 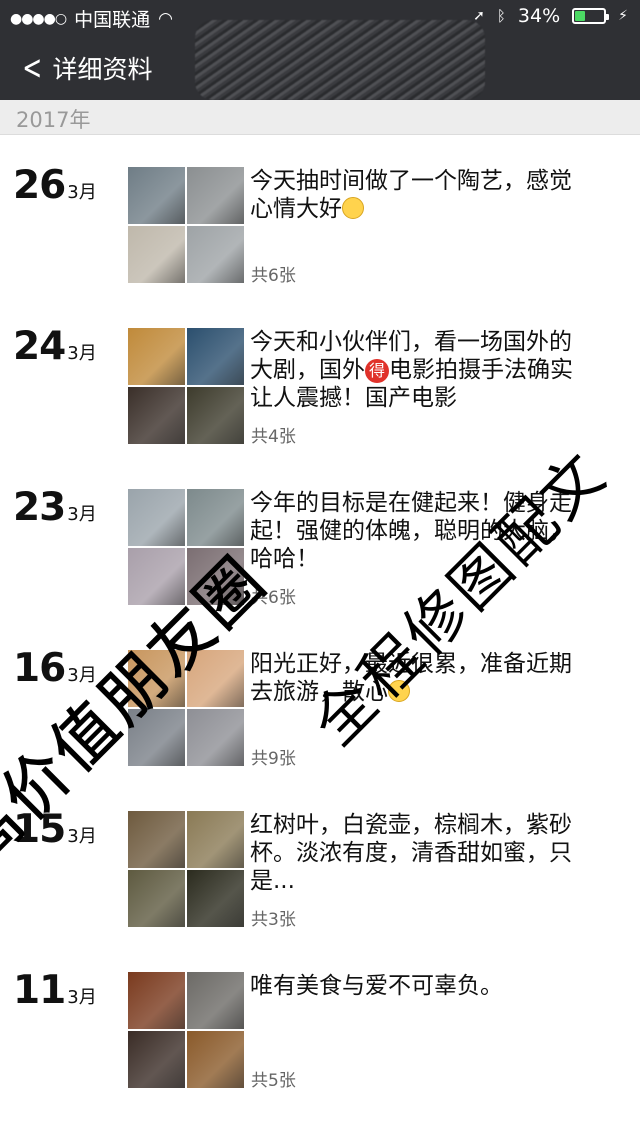 I want to click on photo-count: 共5张, so click(x=273, y=1081).